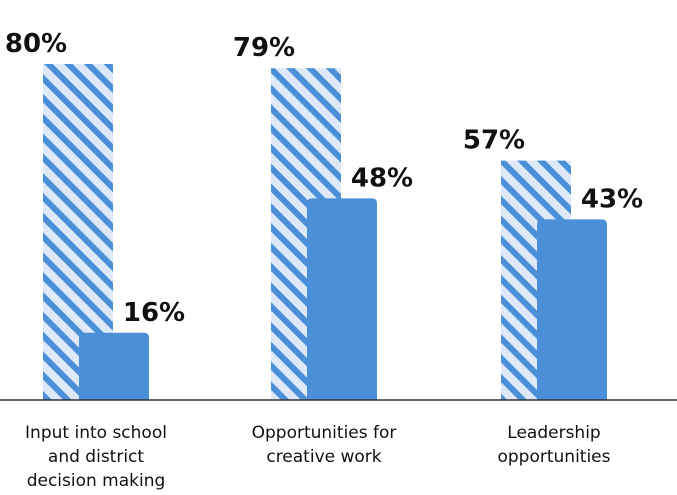 Image resolution: width=677 pixels, height=495 pixels. Describe the element at coordinates (264, 48) in the screenshot. I see `value-label-hatched-1: 79%` at that location.